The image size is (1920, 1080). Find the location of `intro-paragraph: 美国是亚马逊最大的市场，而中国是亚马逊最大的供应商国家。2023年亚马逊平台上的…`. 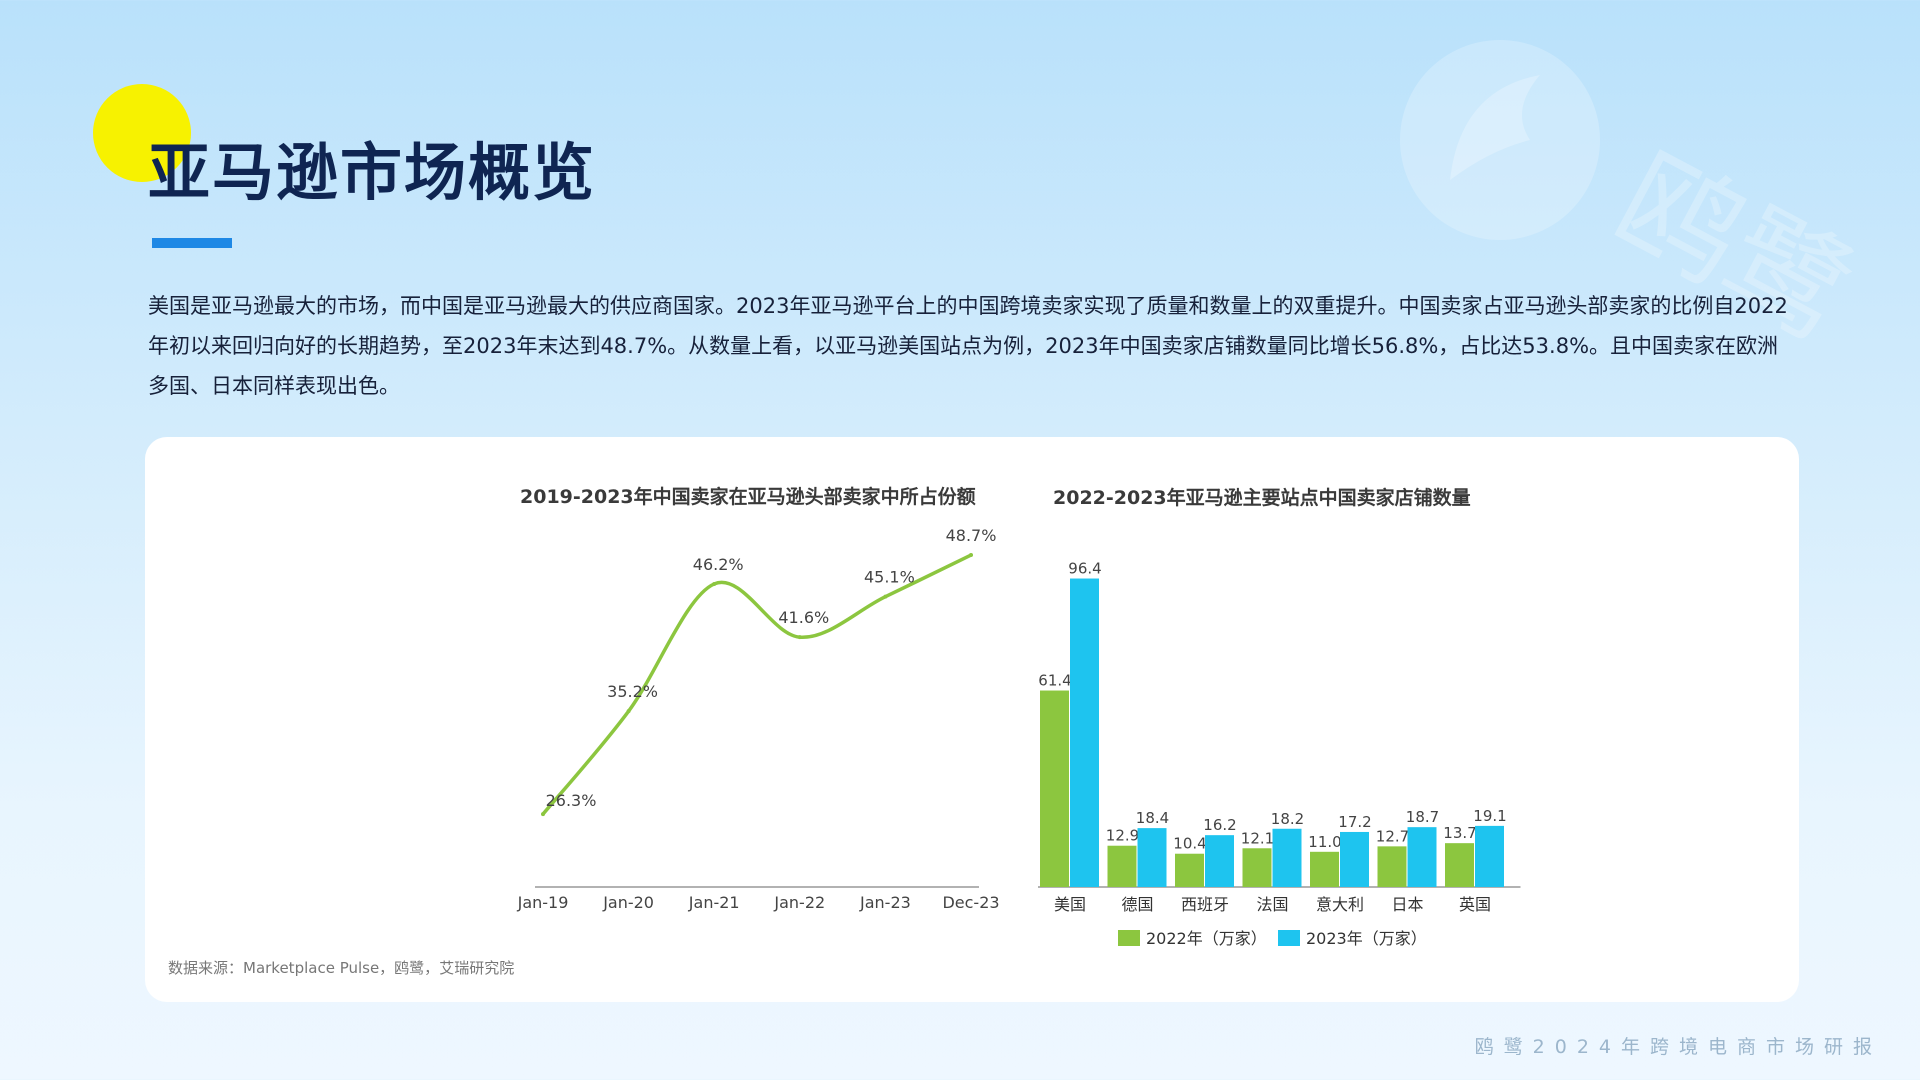

intro-paragraph: 美国是亚马逊最大的市场，而中国是亚马逊最大的供应商国家。2023年亚马逊平台上的… is located at coordinates (968, 346).